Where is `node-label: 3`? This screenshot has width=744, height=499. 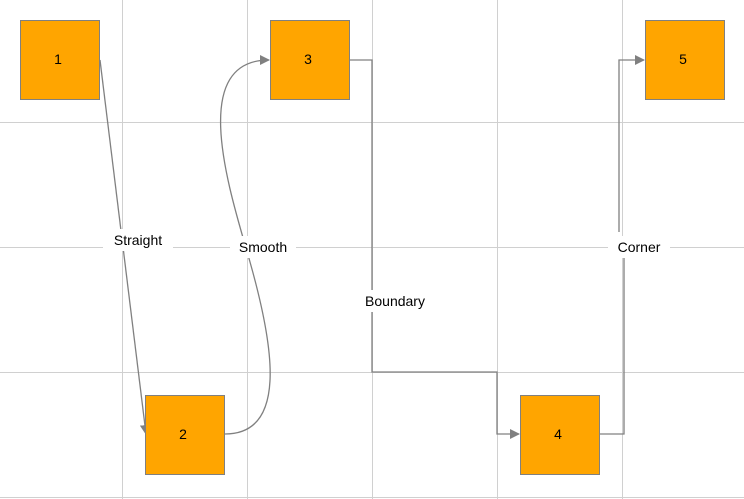 node-label: 3 is located at coordinates (308, 59).